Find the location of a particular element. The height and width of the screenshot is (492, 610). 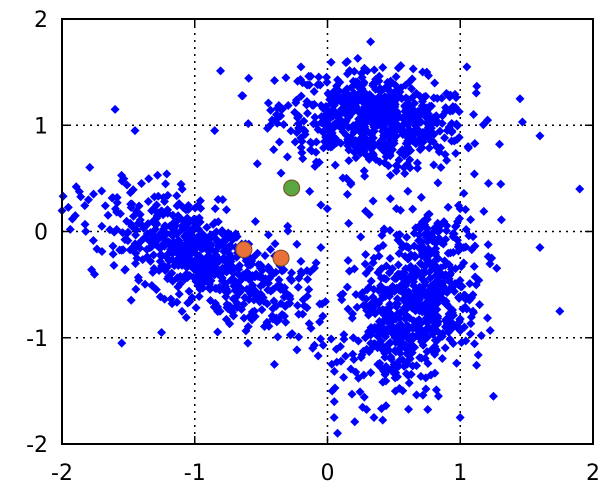

y-tick-label: -1 is located at coordinates (37, 339).